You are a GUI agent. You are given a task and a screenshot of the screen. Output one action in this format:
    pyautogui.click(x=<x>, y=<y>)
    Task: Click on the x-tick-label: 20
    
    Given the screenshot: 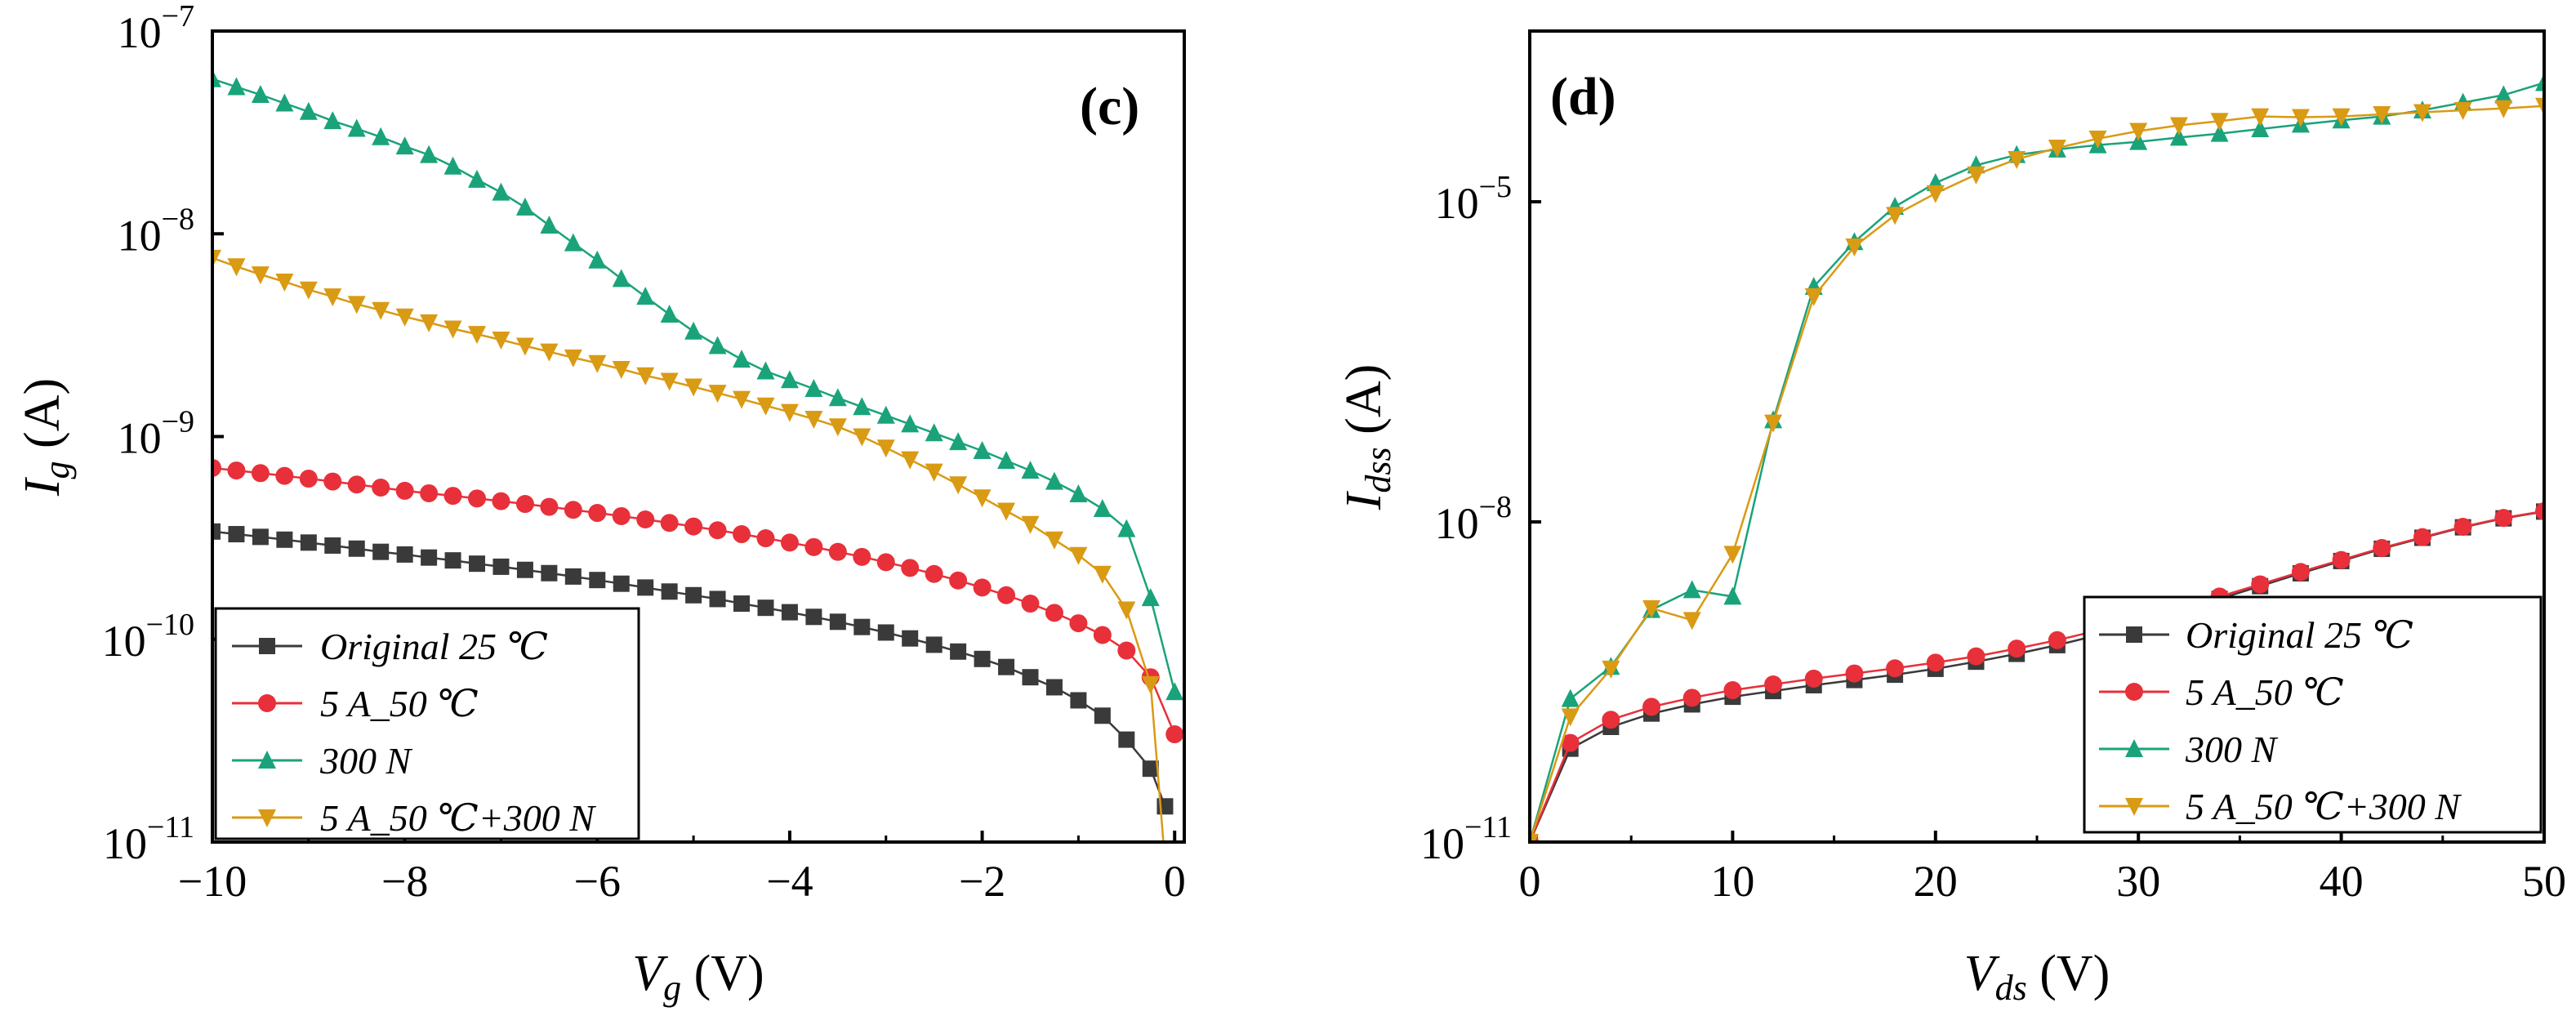 What is the action you would take?
    pyautogui.click(x=1936, y=881)
    